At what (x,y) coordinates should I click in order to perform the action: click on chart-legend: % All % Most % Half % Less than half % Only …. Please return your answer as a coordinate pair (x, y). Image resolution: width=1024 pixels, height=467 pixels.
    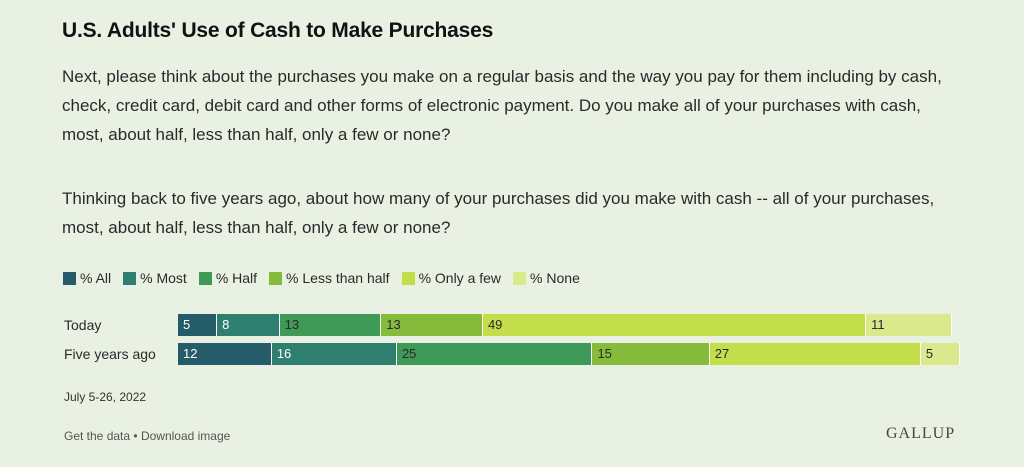
    Looking at the image, I should click on (321, 278).